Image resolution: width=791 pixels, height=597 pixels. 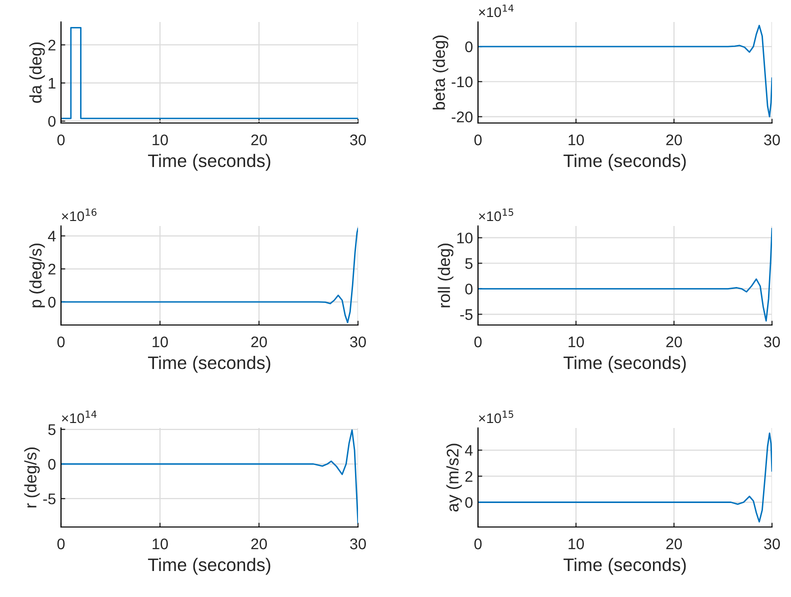 What do you see at coordinates (454, 478) in the screenshot?
I see `y-axis-title: ay (m/s2)` at bounding box center [454, 478].